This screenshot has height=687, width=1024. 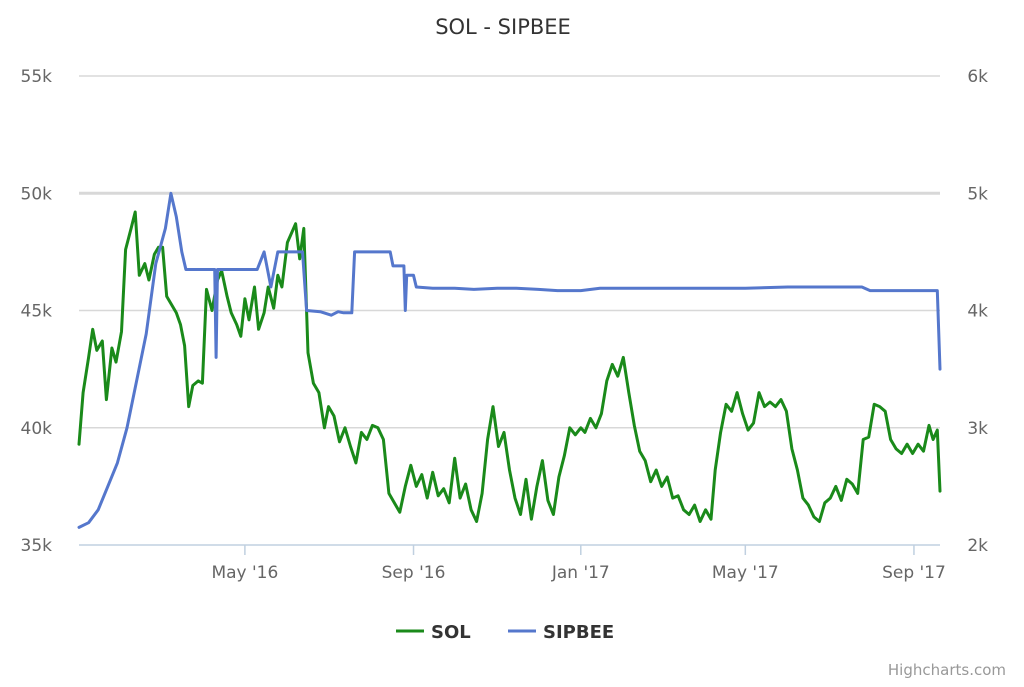 What do you see at coordinates (578, 632) in the screenshot?
I see `legend-label: SIPBEE` at bounding box center [578, 632].